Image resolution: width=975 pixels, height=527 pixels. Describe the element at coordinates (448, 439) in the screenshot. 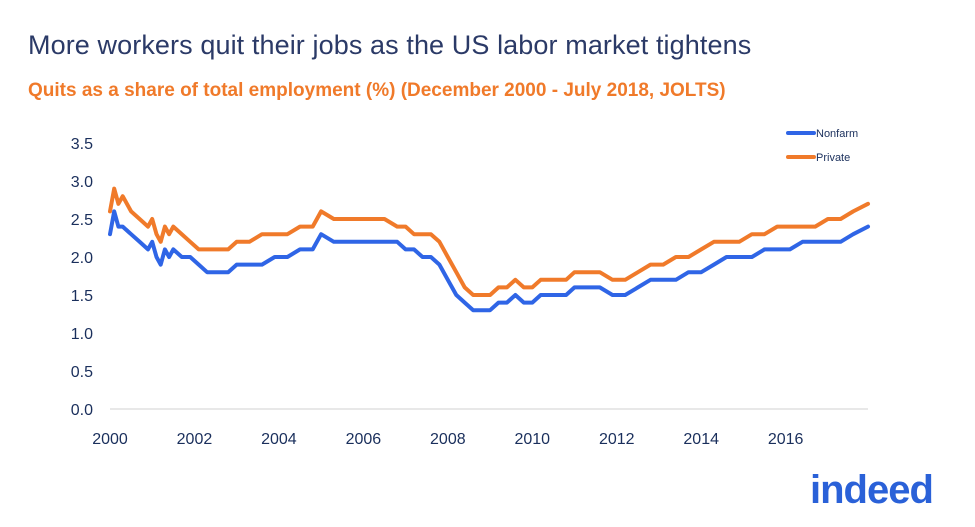

I see `x-tick-label: 2008` at that location.